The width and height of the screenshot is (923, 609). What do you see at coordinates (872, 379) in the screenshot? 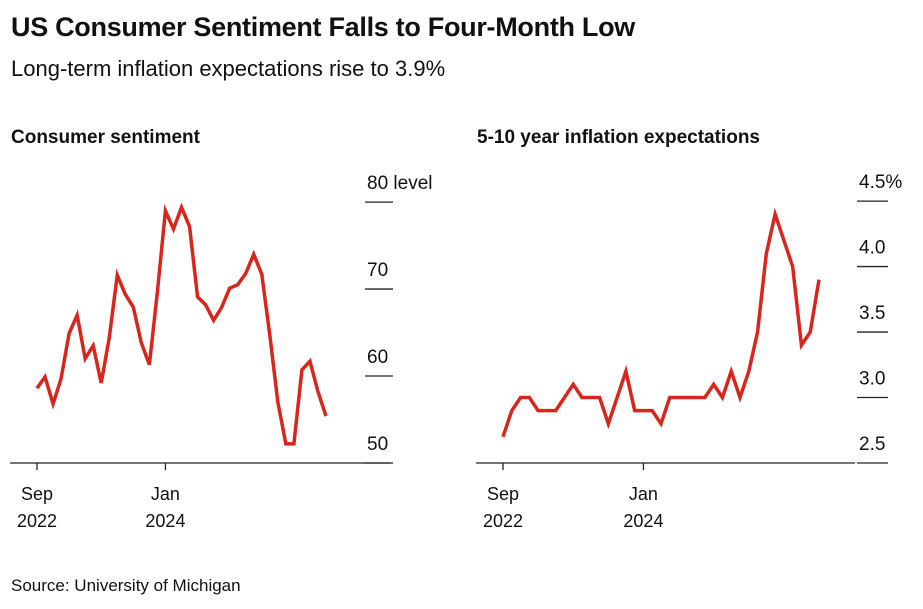
I see `y-tick-label: 3.0` at bounding box center [872, 379].